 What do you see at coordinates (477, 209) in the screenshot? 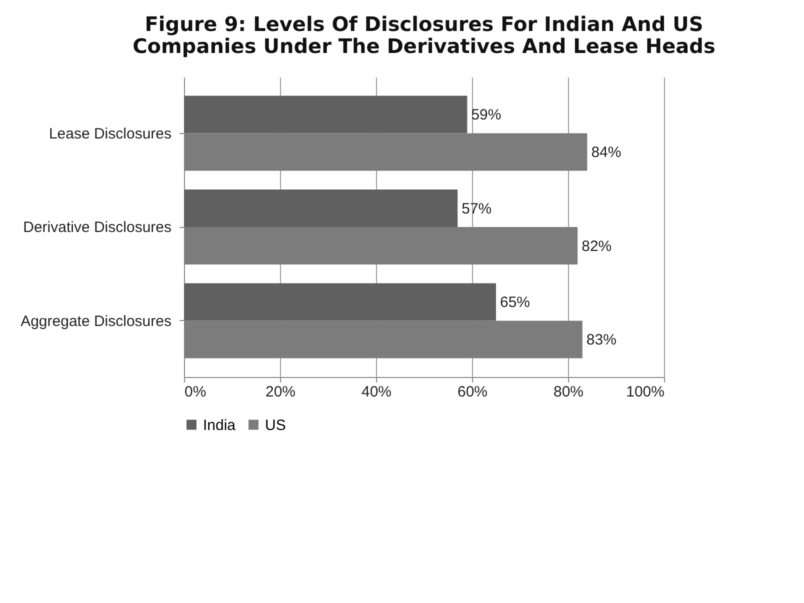
I see `data-label: 57%` at bounding box center [477, 209].